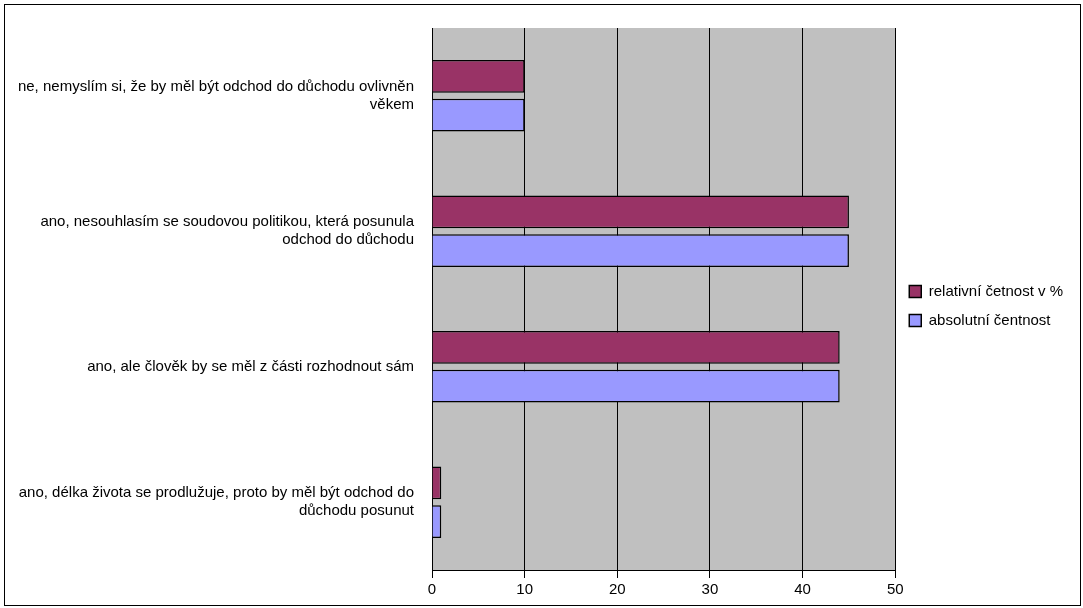 This screenshot has width=1083, height=608. What do you see at coordinates (617, 589) in the screenshot?
I see `x-tick-label: 20` at bounding box center [617, 589].